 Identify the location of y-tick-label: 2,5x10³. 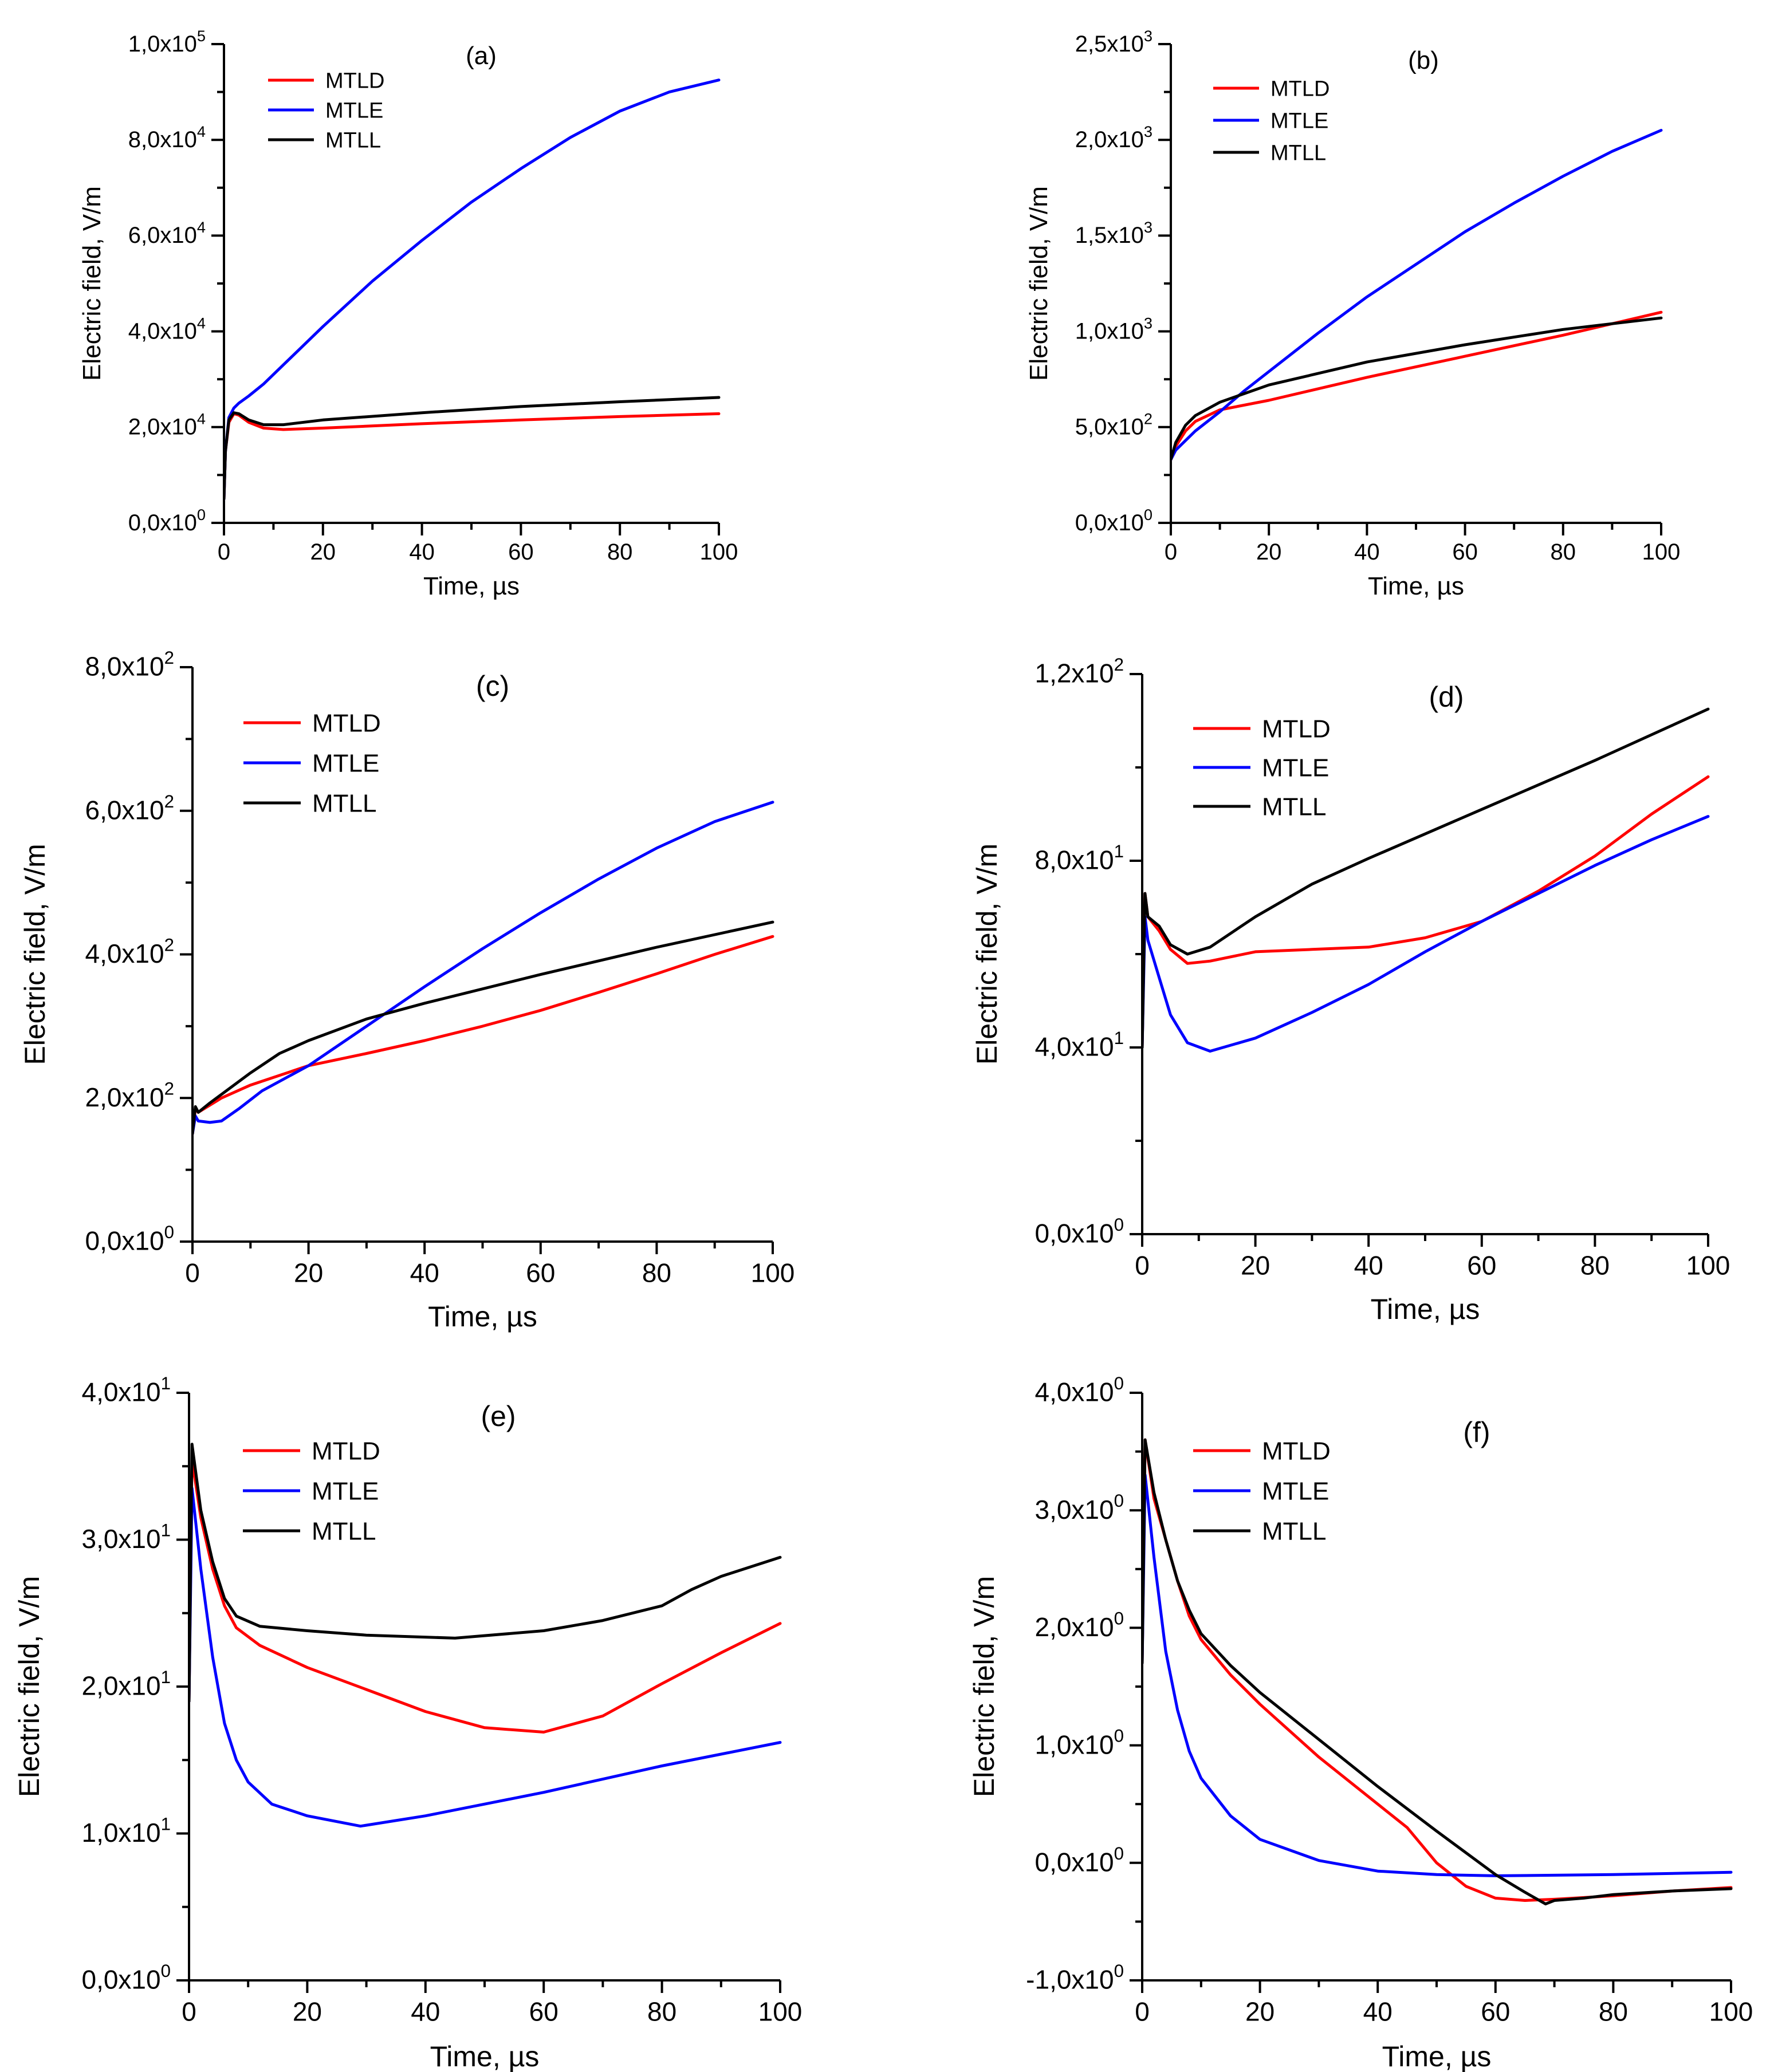
(1113, 42).